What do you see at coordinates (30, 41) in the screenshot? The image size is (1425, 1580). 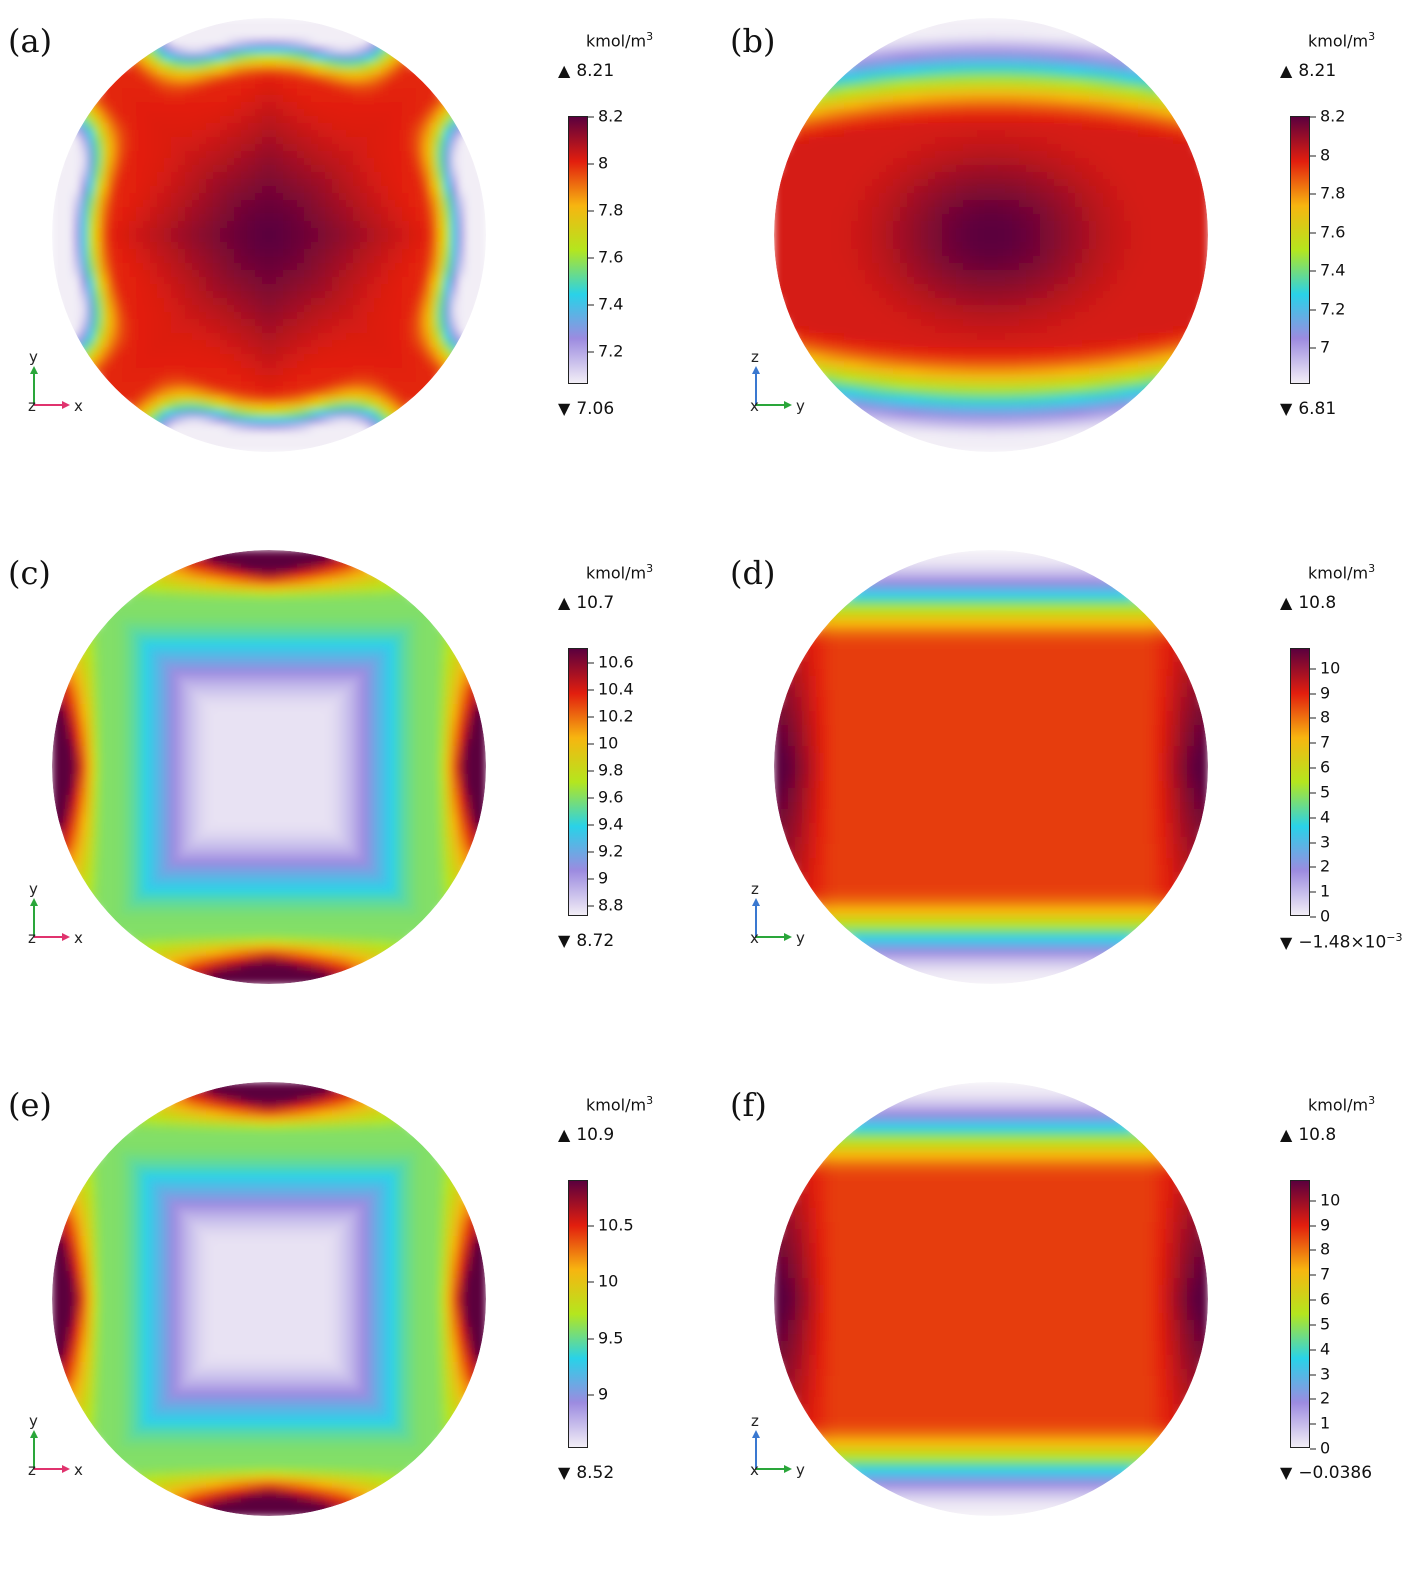 I see `panel-label: (a)` at bounding box center [30, 41].